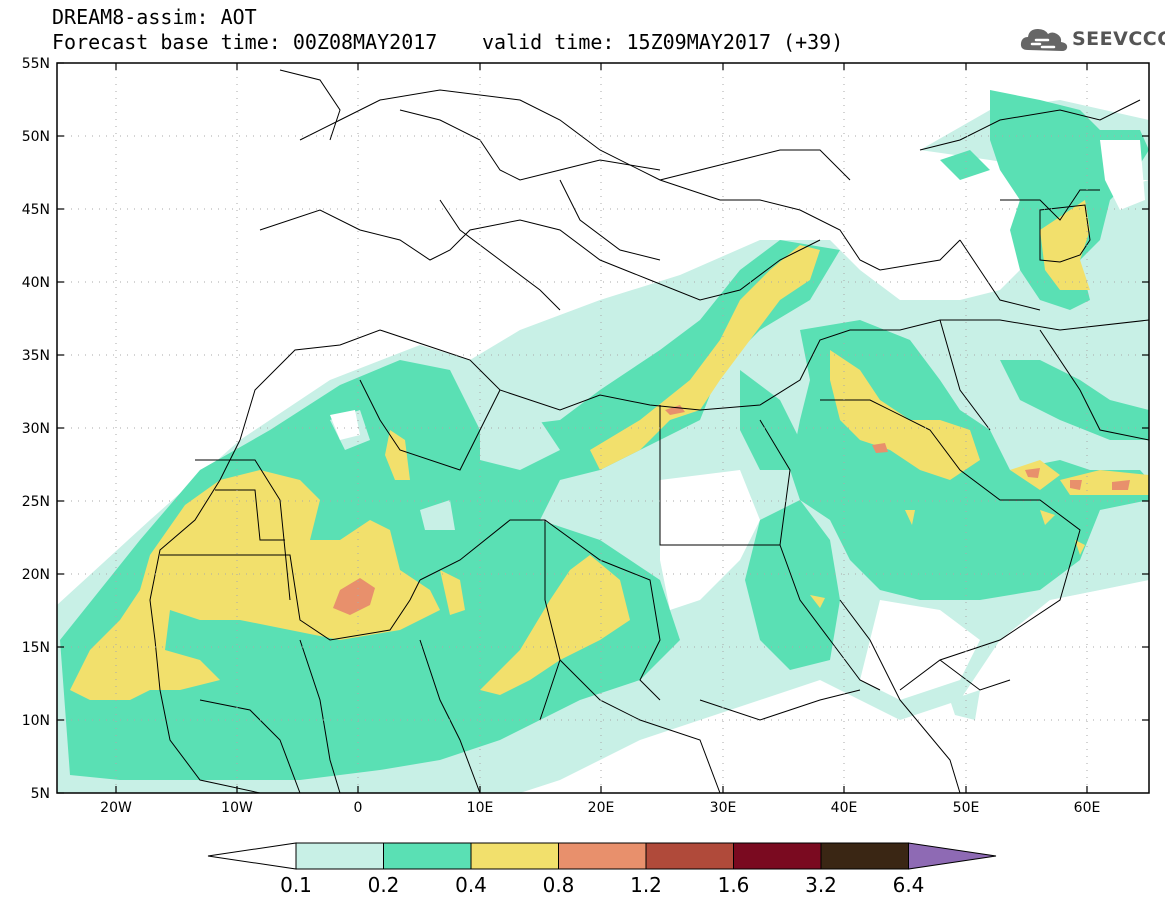 This screenshot has height=905, width=1165. I want to click on colorbar-label: 1.6, so click(734, 885).